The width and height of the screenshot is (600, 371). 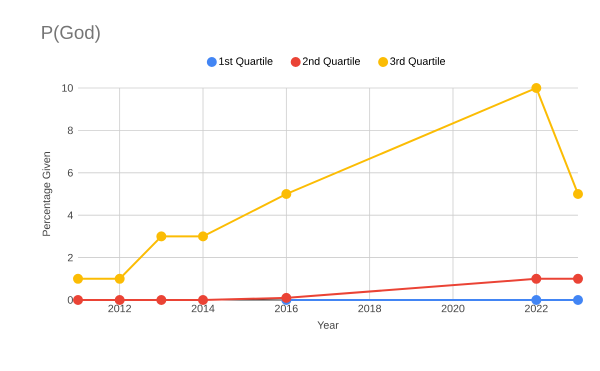 I want to click on chart-title: P(God), so click(x=71, y=34).